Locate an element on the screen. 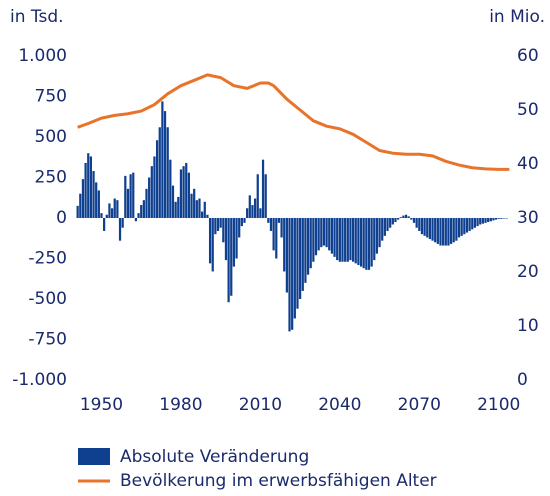 The height and width of the screenshot is (496, 550). y2-tick-label: 10 is located at coordinates (528, 326).